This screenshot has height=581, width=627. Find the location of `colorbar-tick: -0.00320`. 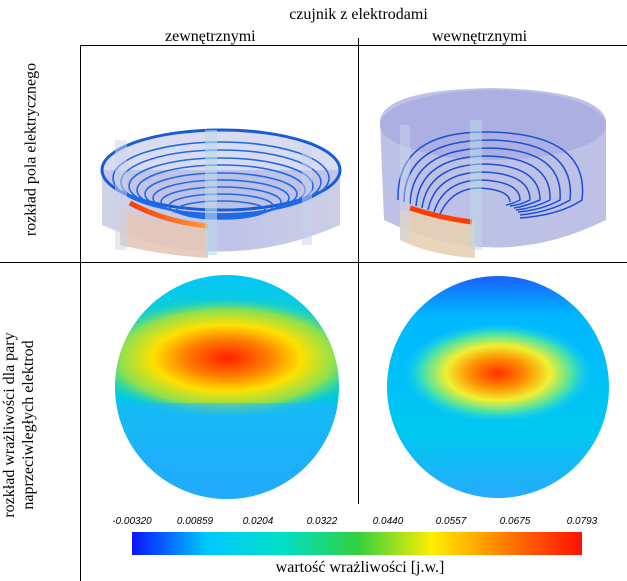

colorbar-tick: -0.00320 is located at coordinates (132, 521).